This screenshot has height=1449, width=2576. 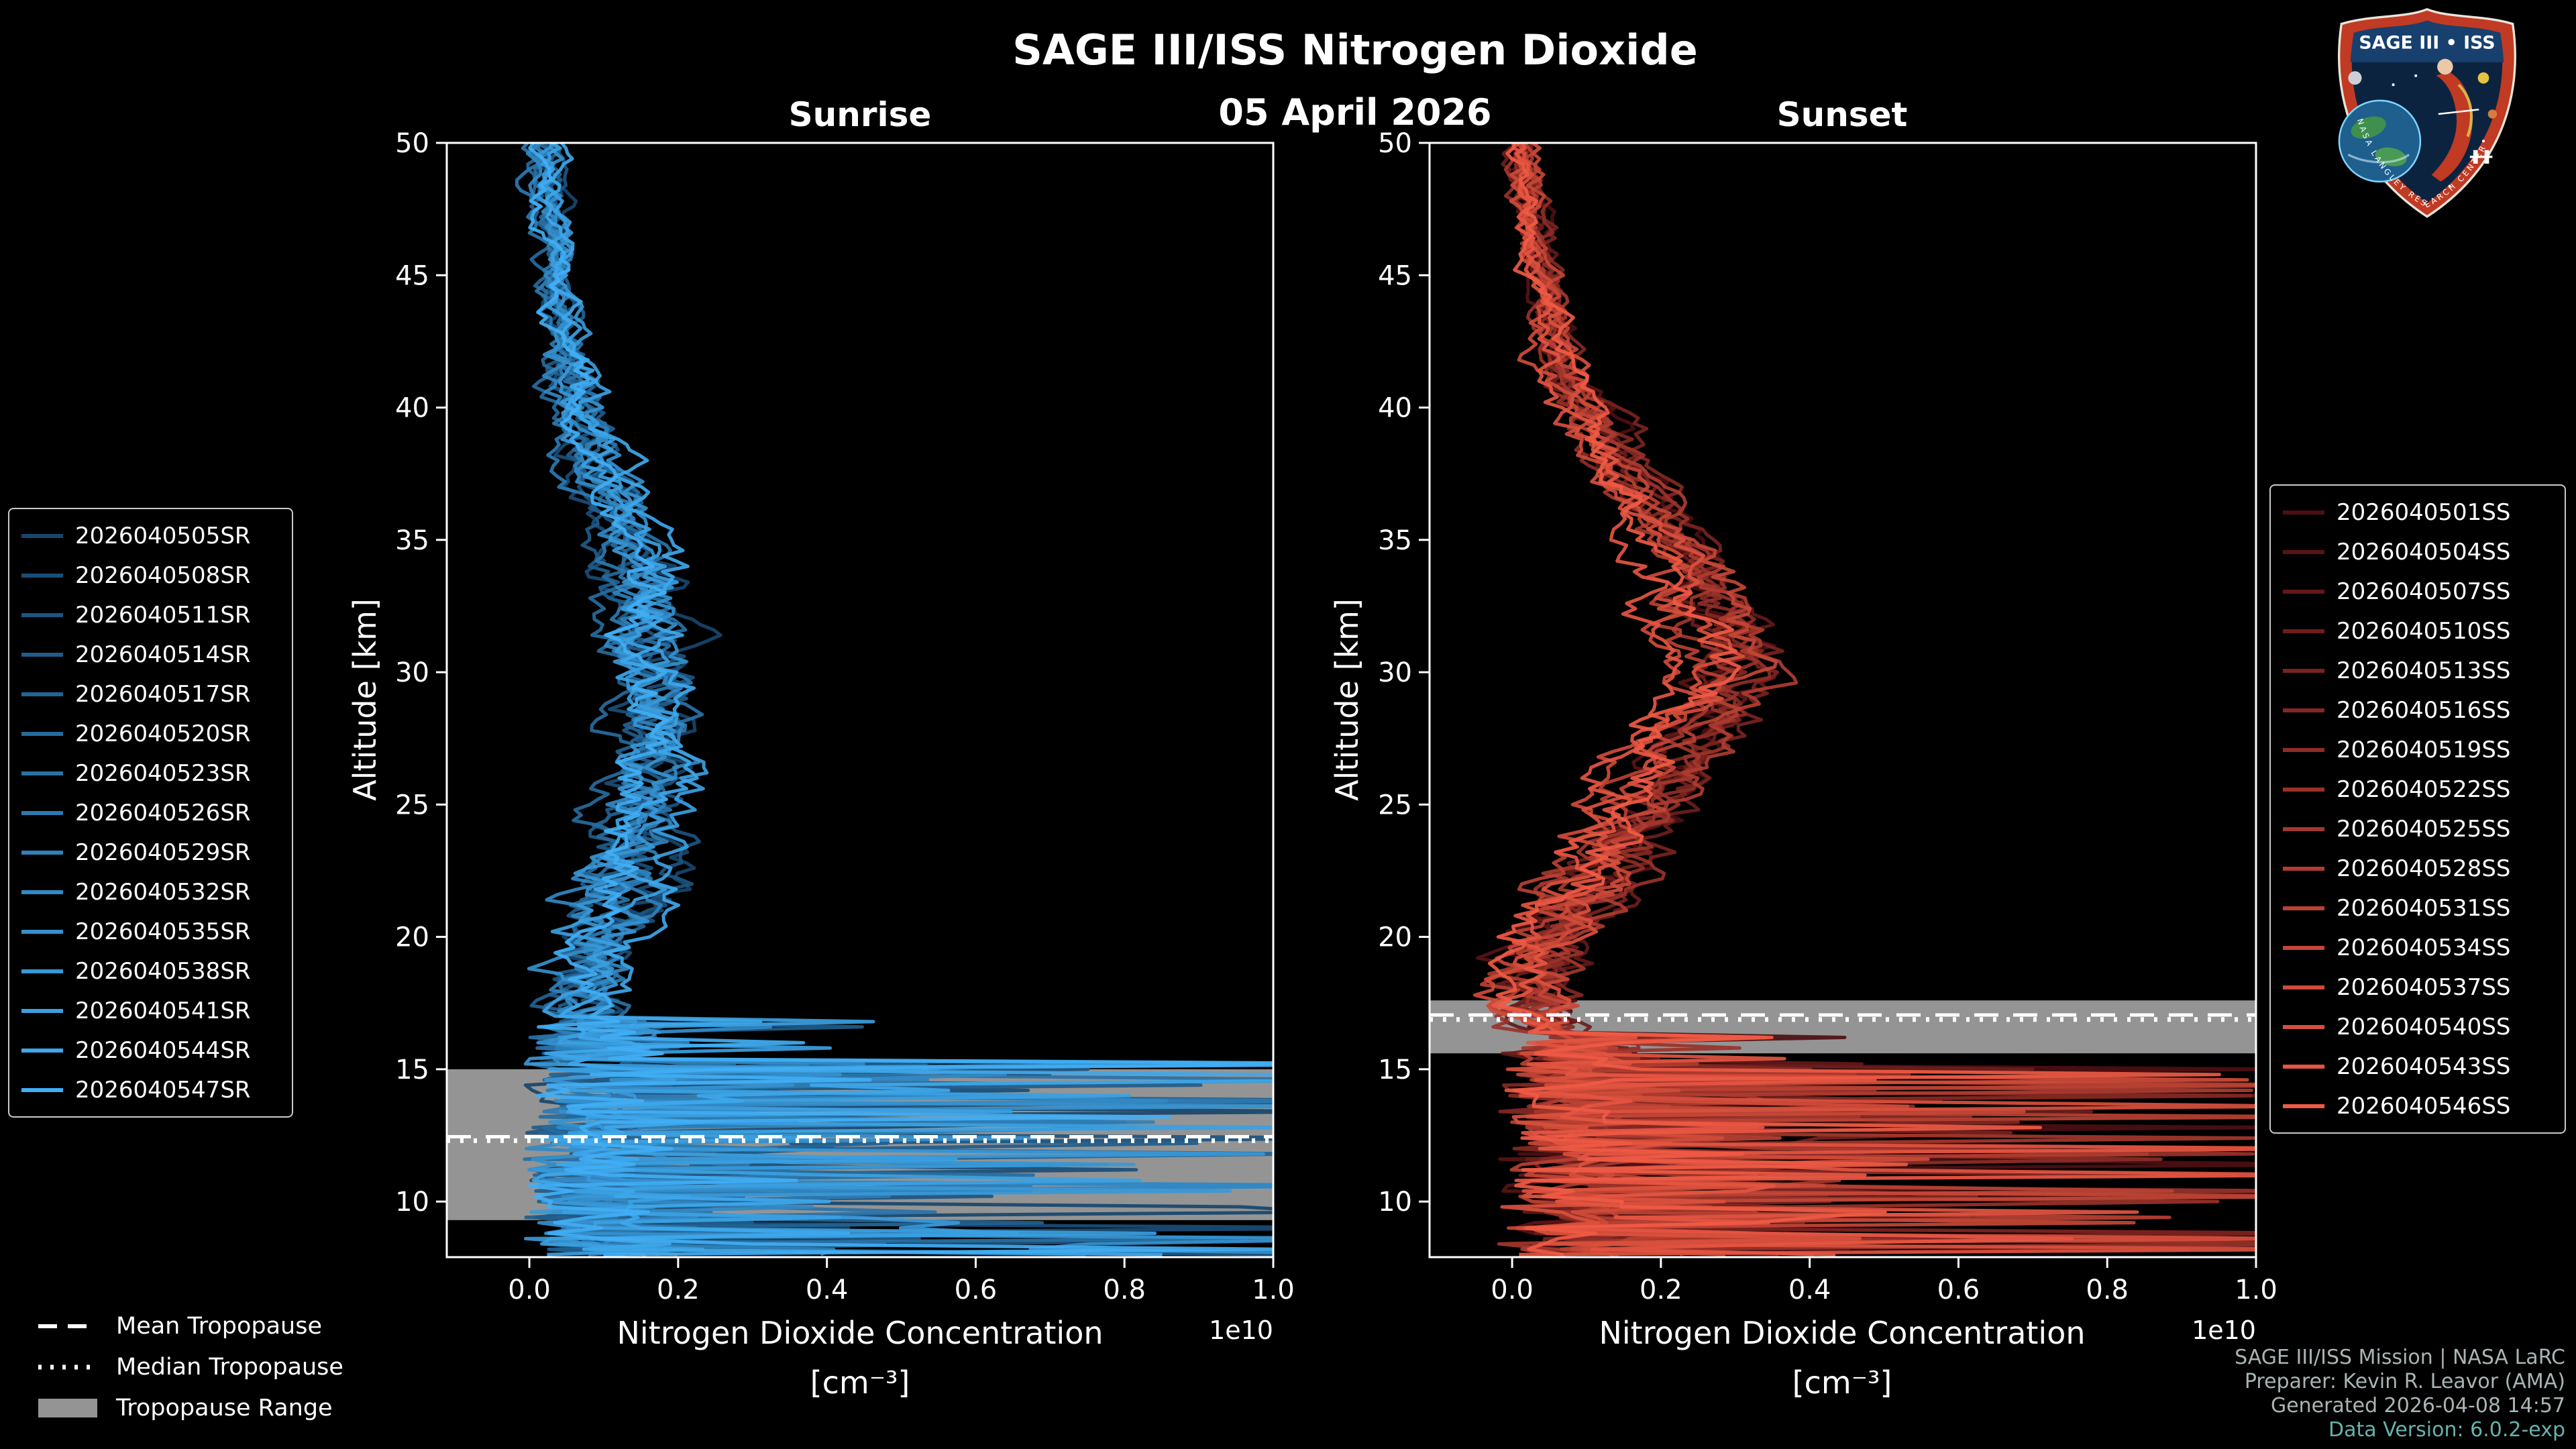 What do you see at coordinates (1842, 1382) in the screenshot?
I see `x-axis-units-sunset: [cm⁻³]` at bounding box center [1842, 1382].